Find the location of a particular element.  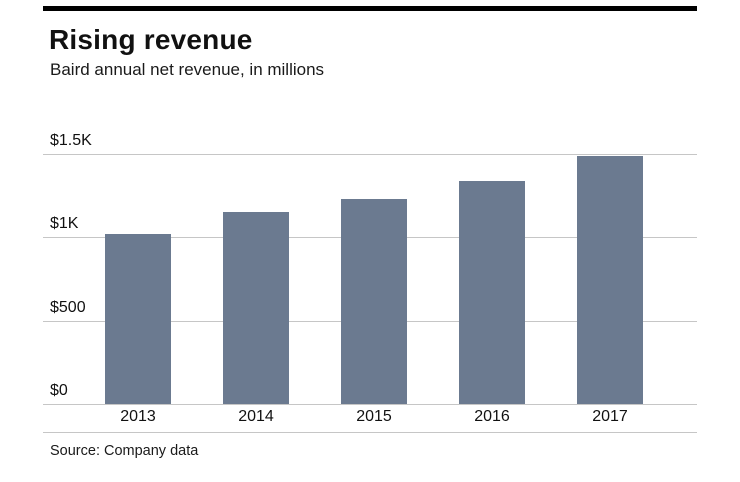

x-tick-label: 2014 is located at coordinates (256, 416).